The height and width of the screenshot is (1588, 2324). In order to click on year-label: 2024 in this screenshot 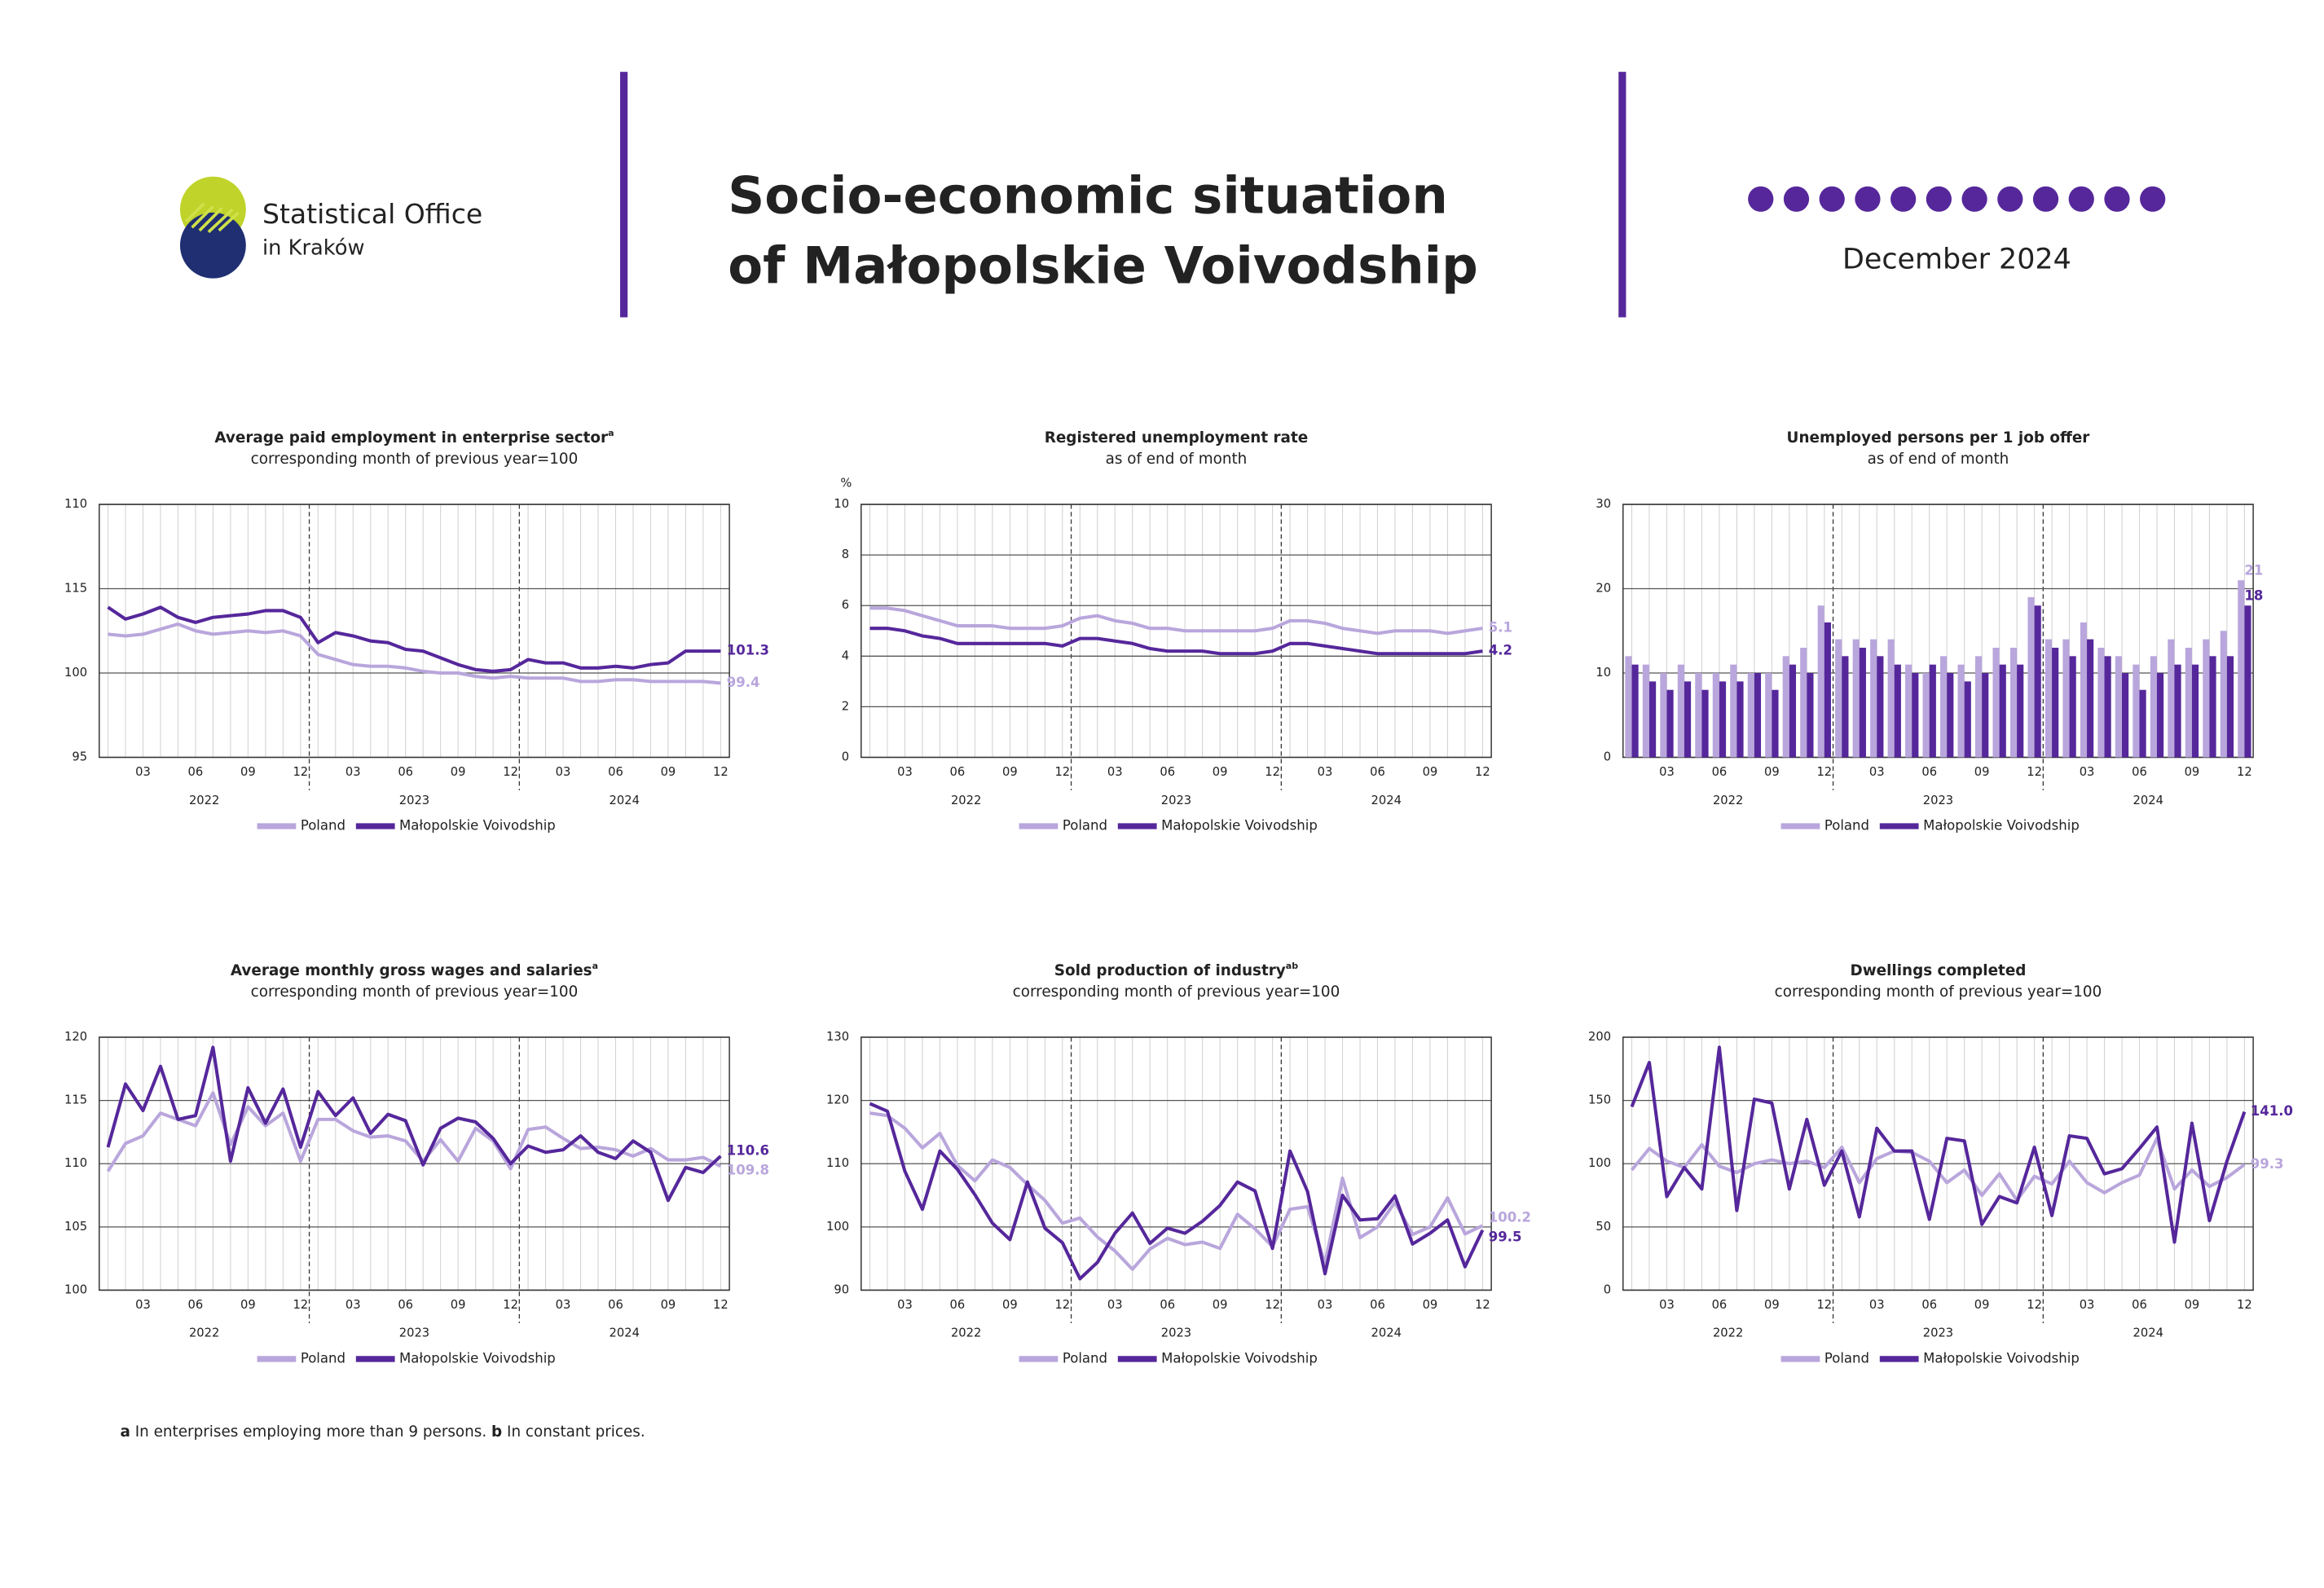, I will do `click(1386, 1333)`.